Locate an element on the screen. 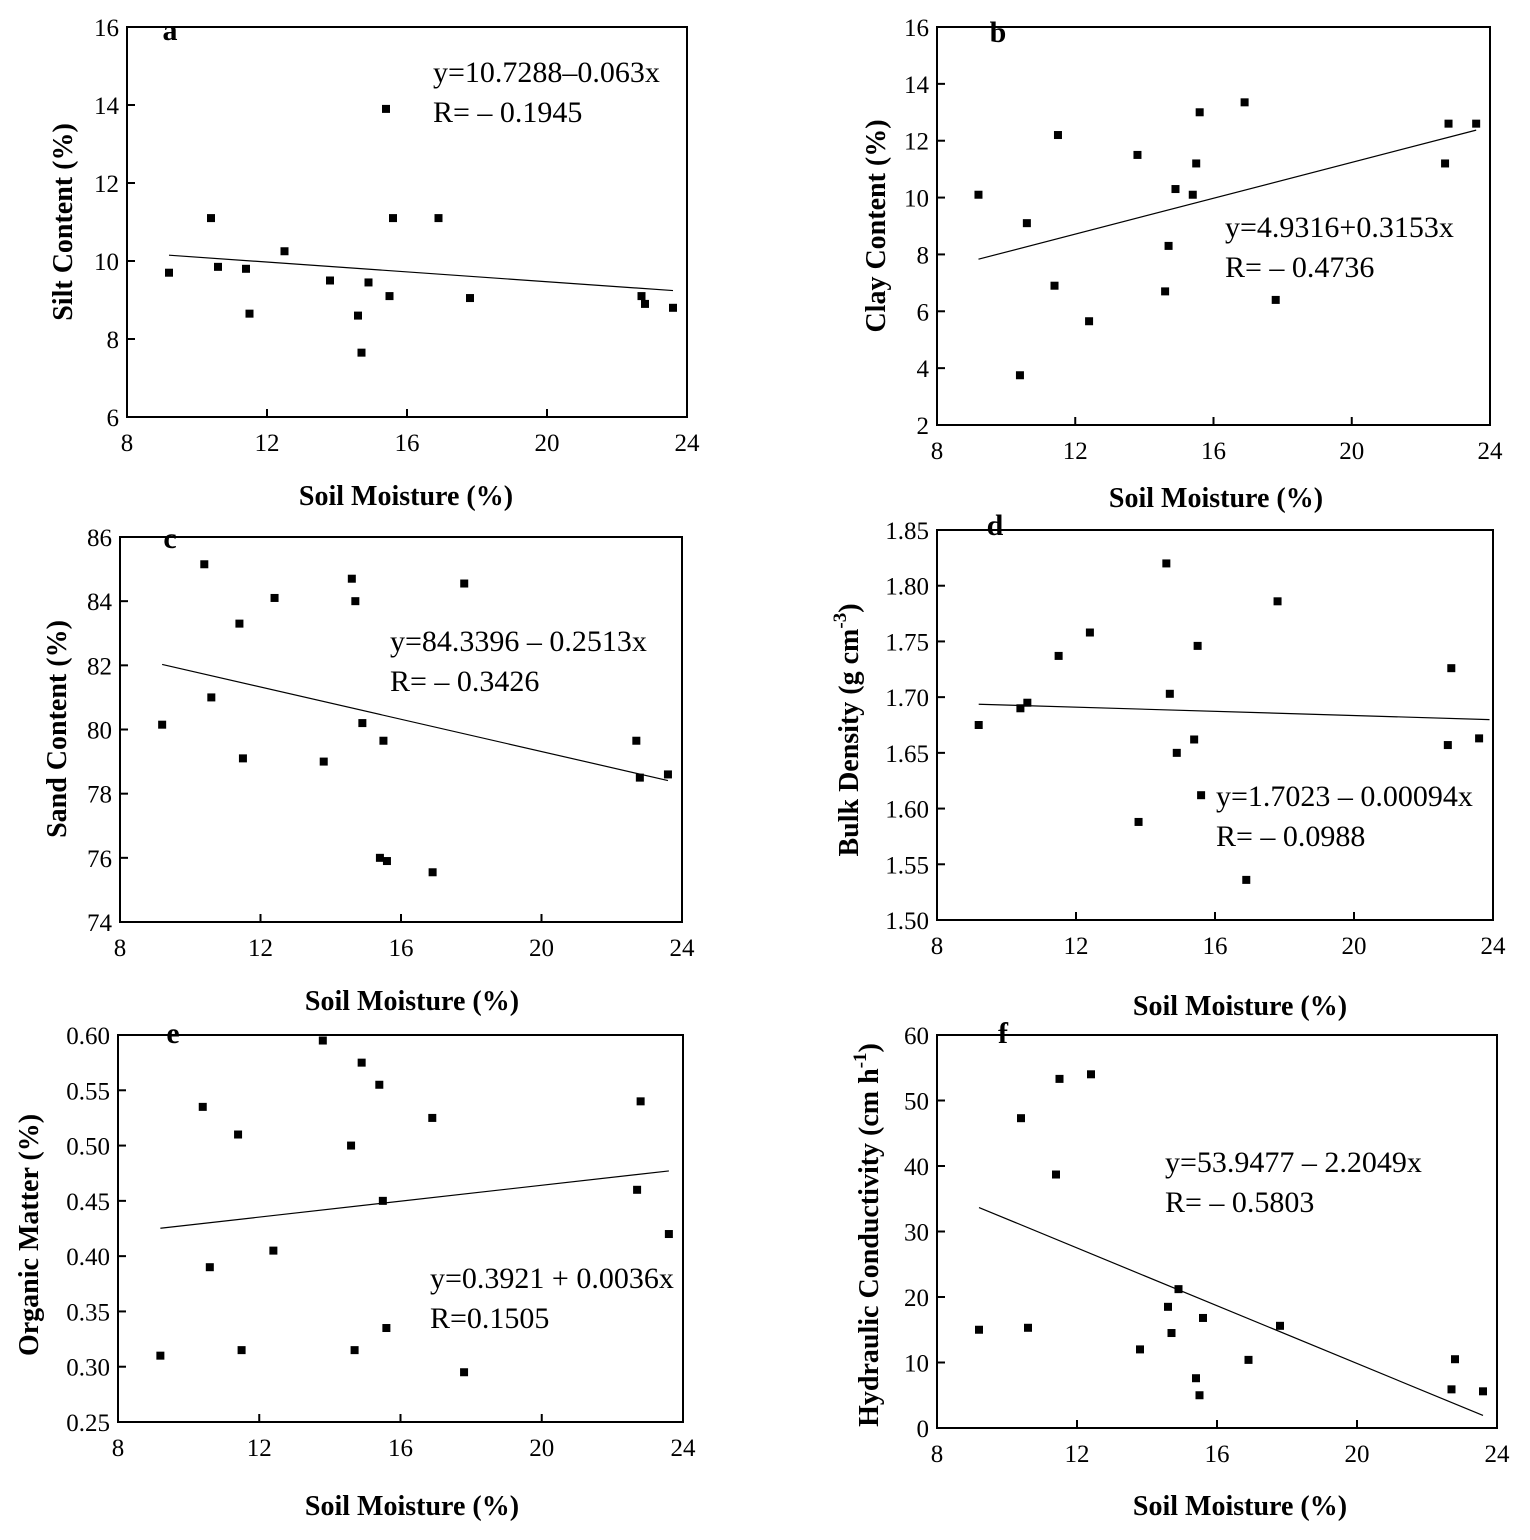  y-tick-label: 60 is located at coordinates (916, 1036).